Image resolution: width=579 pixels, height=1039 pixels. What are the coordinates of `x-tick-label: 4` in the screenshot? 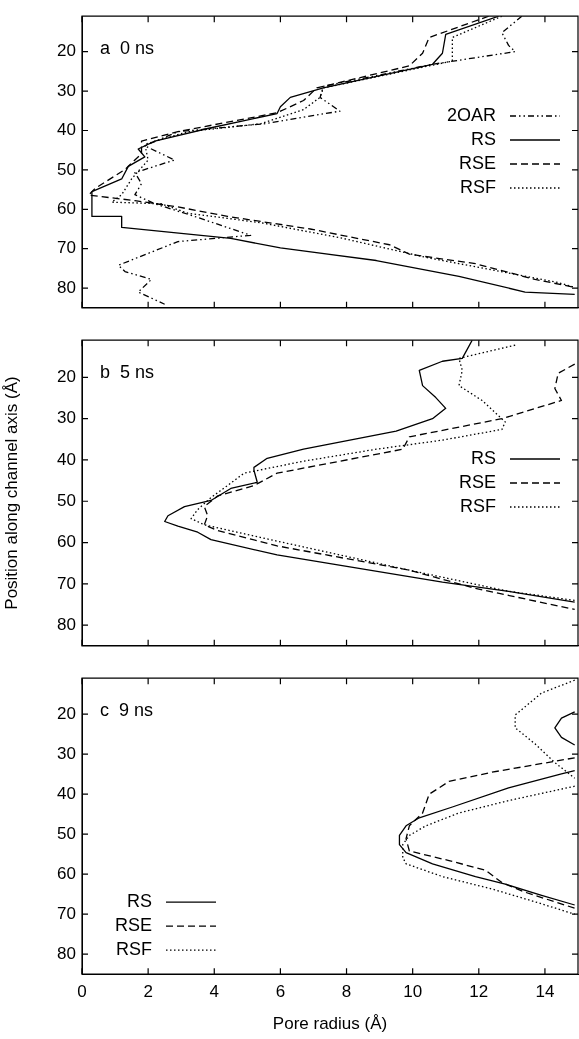 It's located at (214, 992).